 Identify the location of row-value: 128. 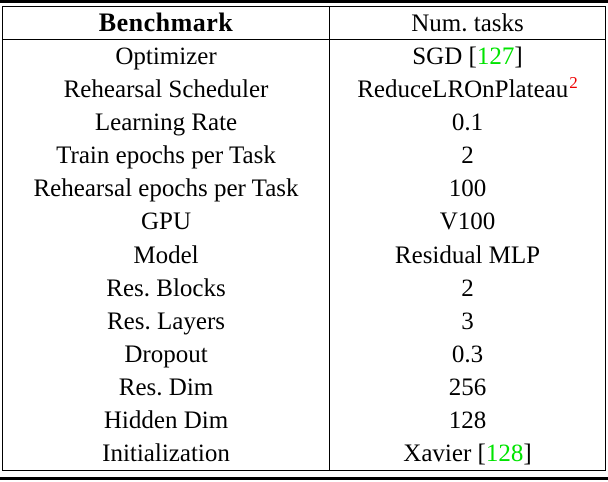
(467, 420).